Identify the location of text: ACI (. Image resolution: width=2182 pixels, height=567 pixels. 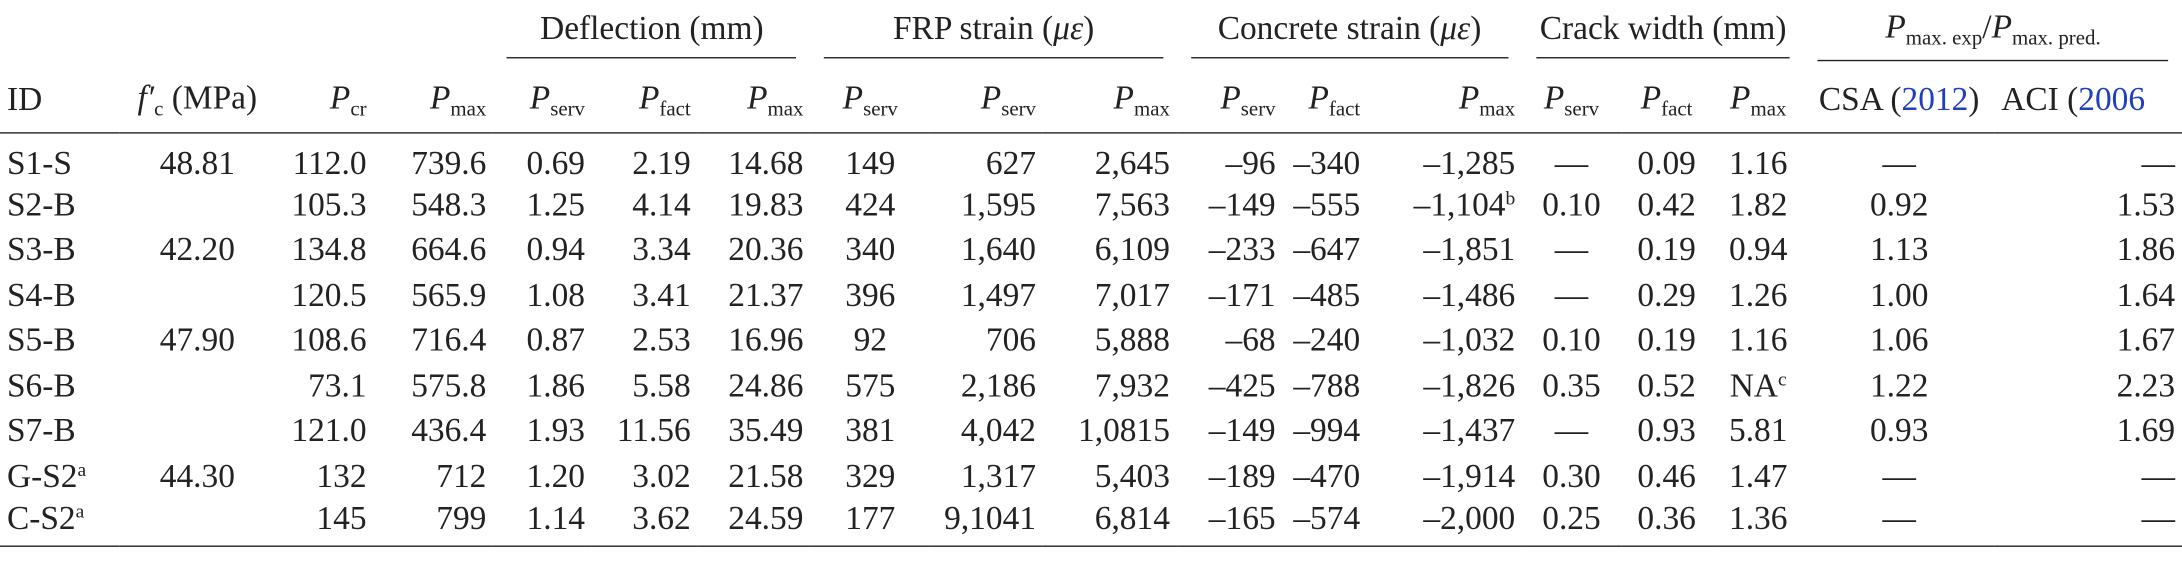
(2040, 100).